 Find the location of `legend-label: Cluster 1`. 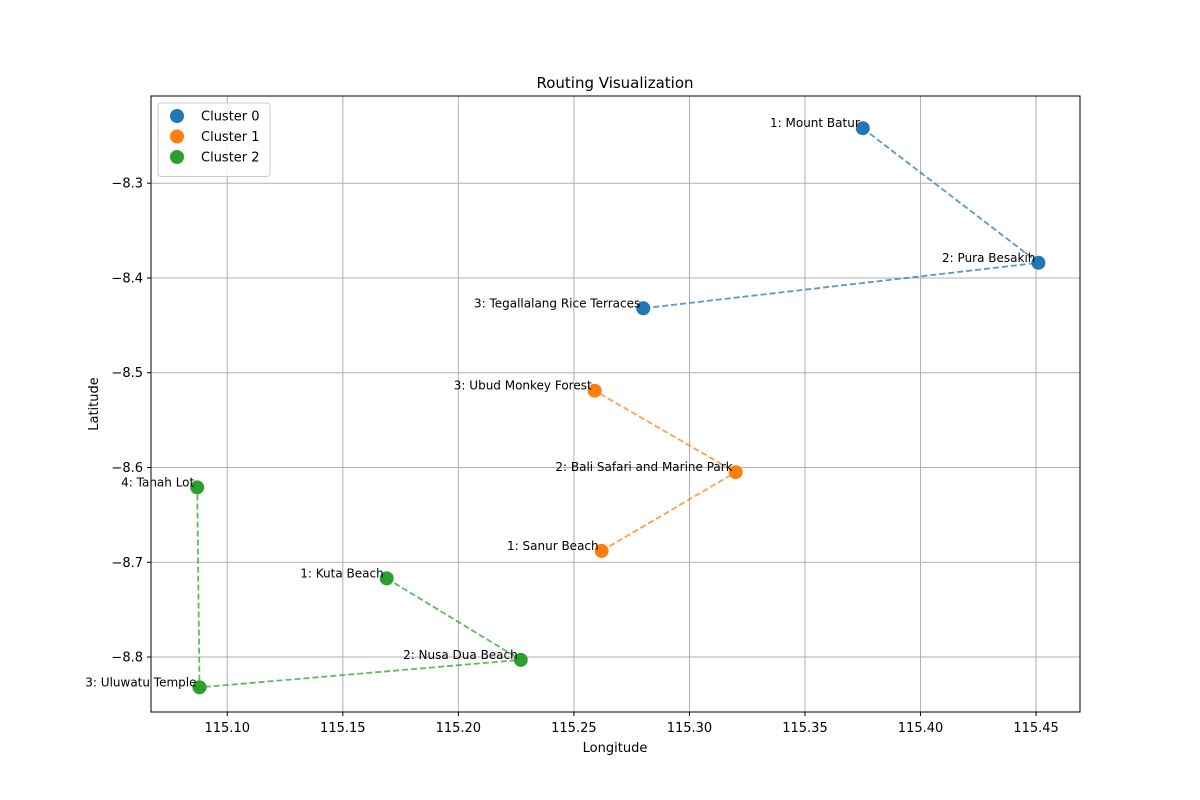

legend-label: Cluster 1 is located at coordinates (230, 137).